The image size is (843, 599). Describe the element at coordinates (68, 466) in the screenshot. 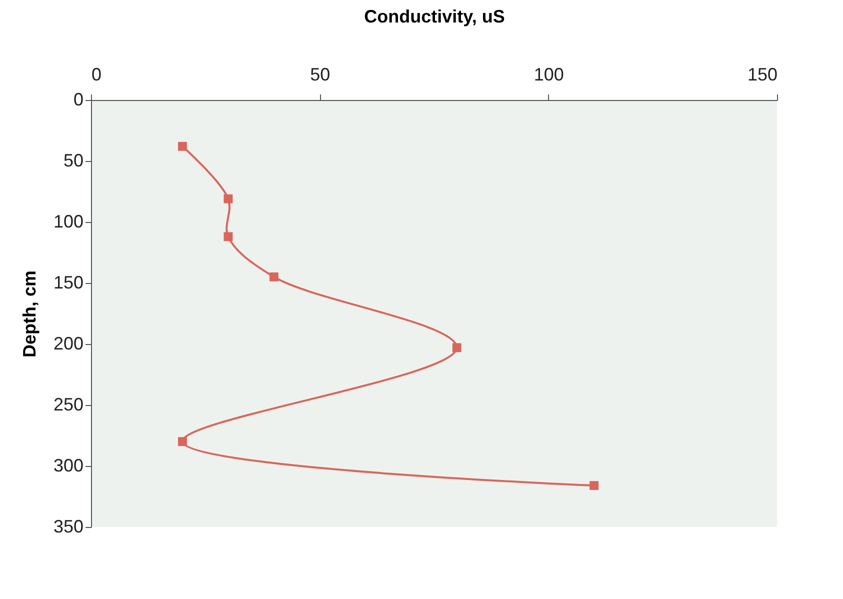

I see `y-tick-label: 300` at that location.